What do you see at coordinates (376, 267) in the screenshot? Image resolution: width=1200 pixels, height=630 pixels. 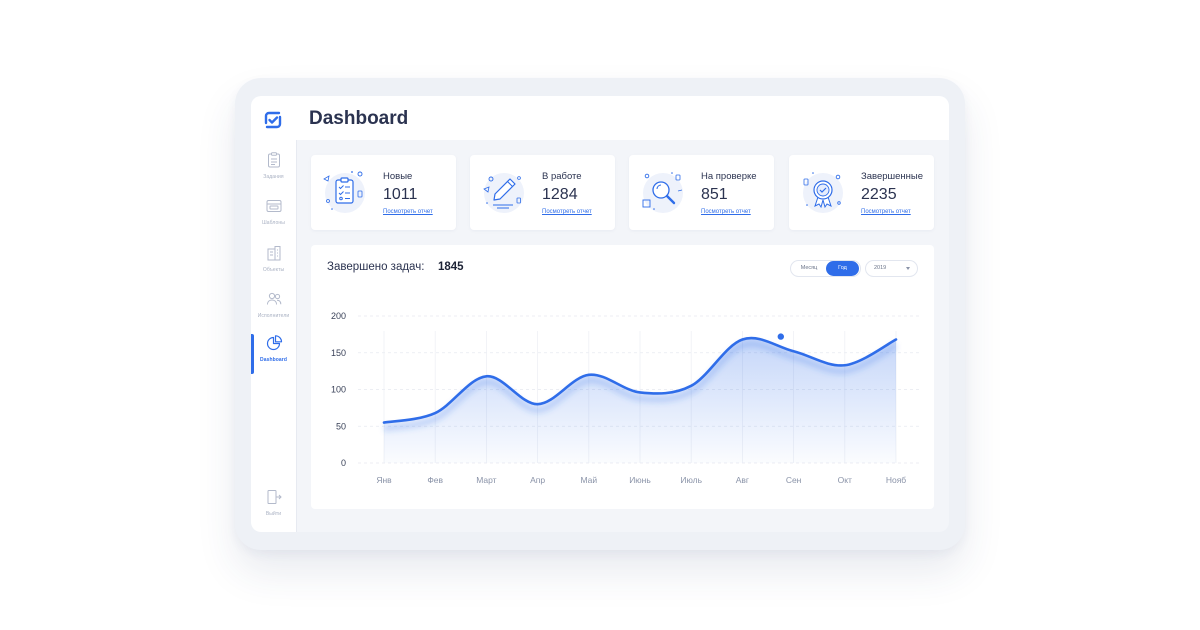 I see `chart-title: Завершено задач:` at bounding box center [376, 267].